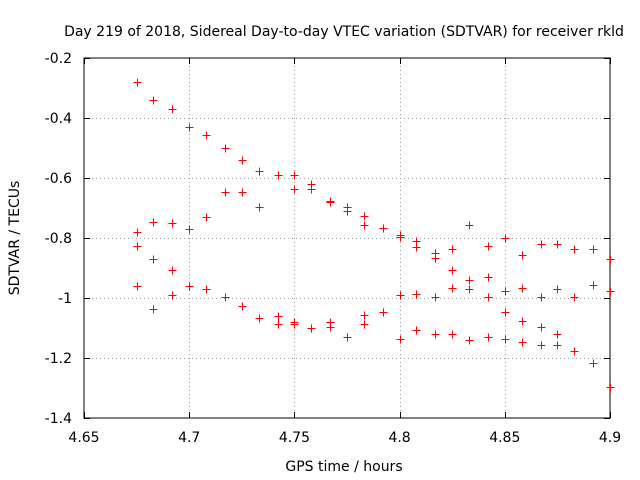 This screenshot has width=640, height=480. What do you see at coordinates (343, 467) in the screenshot?
I see `x-axis-label: GPS time / hours` at bounding box center [343, 467].